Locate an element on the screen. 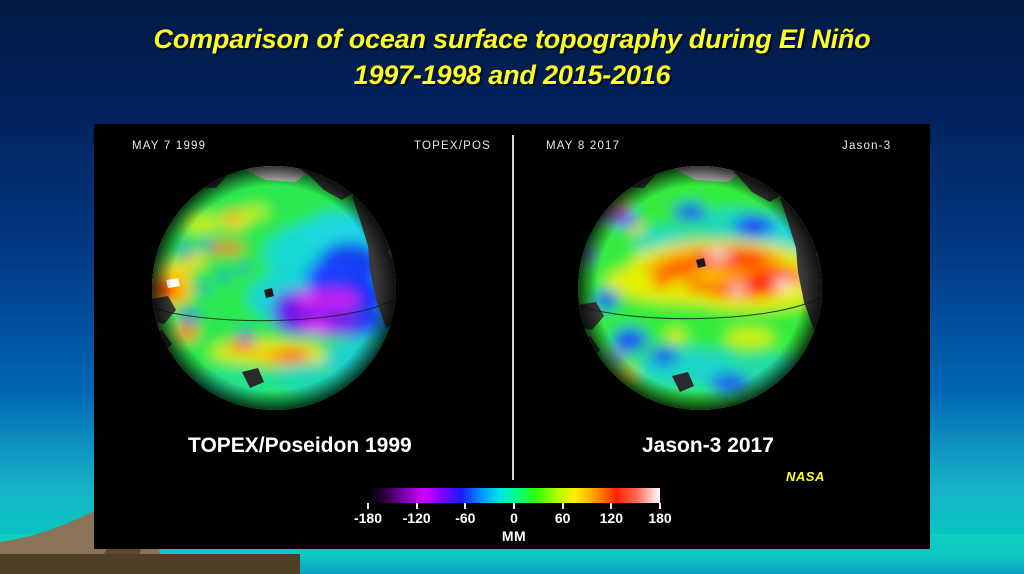 The height and width of the screenshot is (574, 1024). colorbar-unit-label: MM is located at coordinates (514, 536).